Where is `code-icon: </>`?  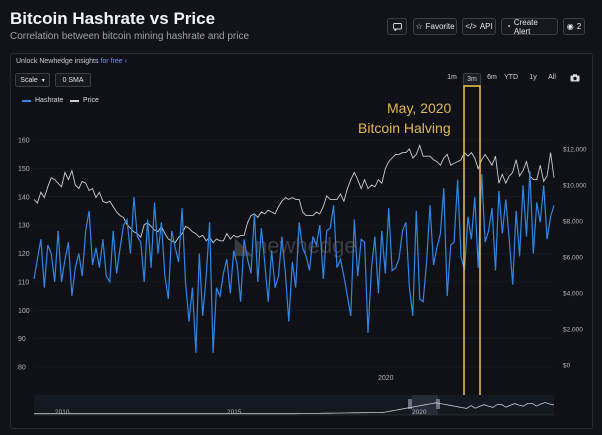
code-icon: </> is located at coordinates (471, 26).